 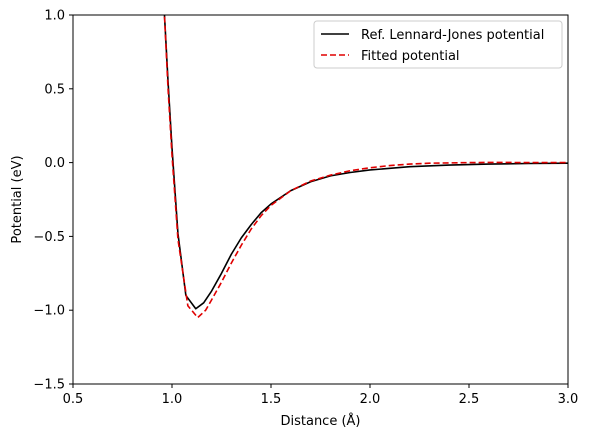 I want to click on x-tick-label: 1.0, so click(x=172, y=399).